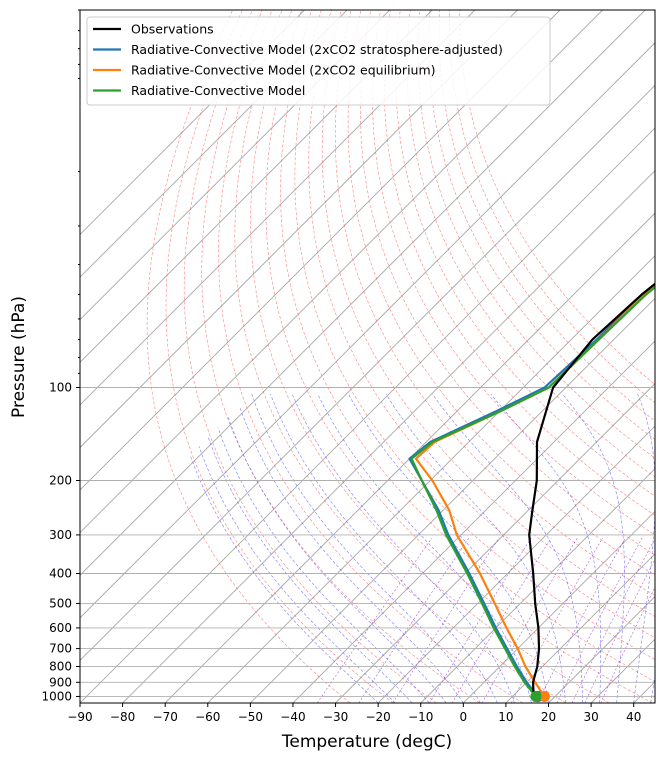 The image size is (664, 761). I want to click on y-tick-label: 700, so click(60, 649).